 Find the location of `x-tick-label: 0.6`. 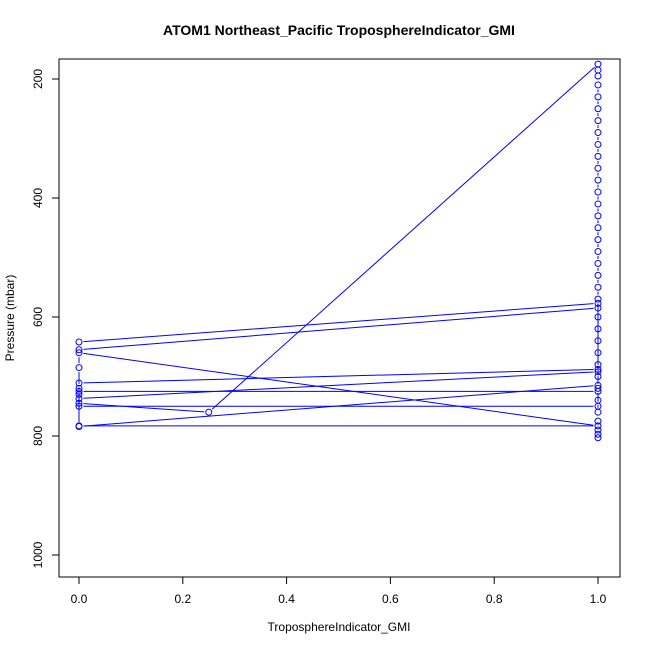

x-tick-label: 0.6 is located at coordinates (390, 599).